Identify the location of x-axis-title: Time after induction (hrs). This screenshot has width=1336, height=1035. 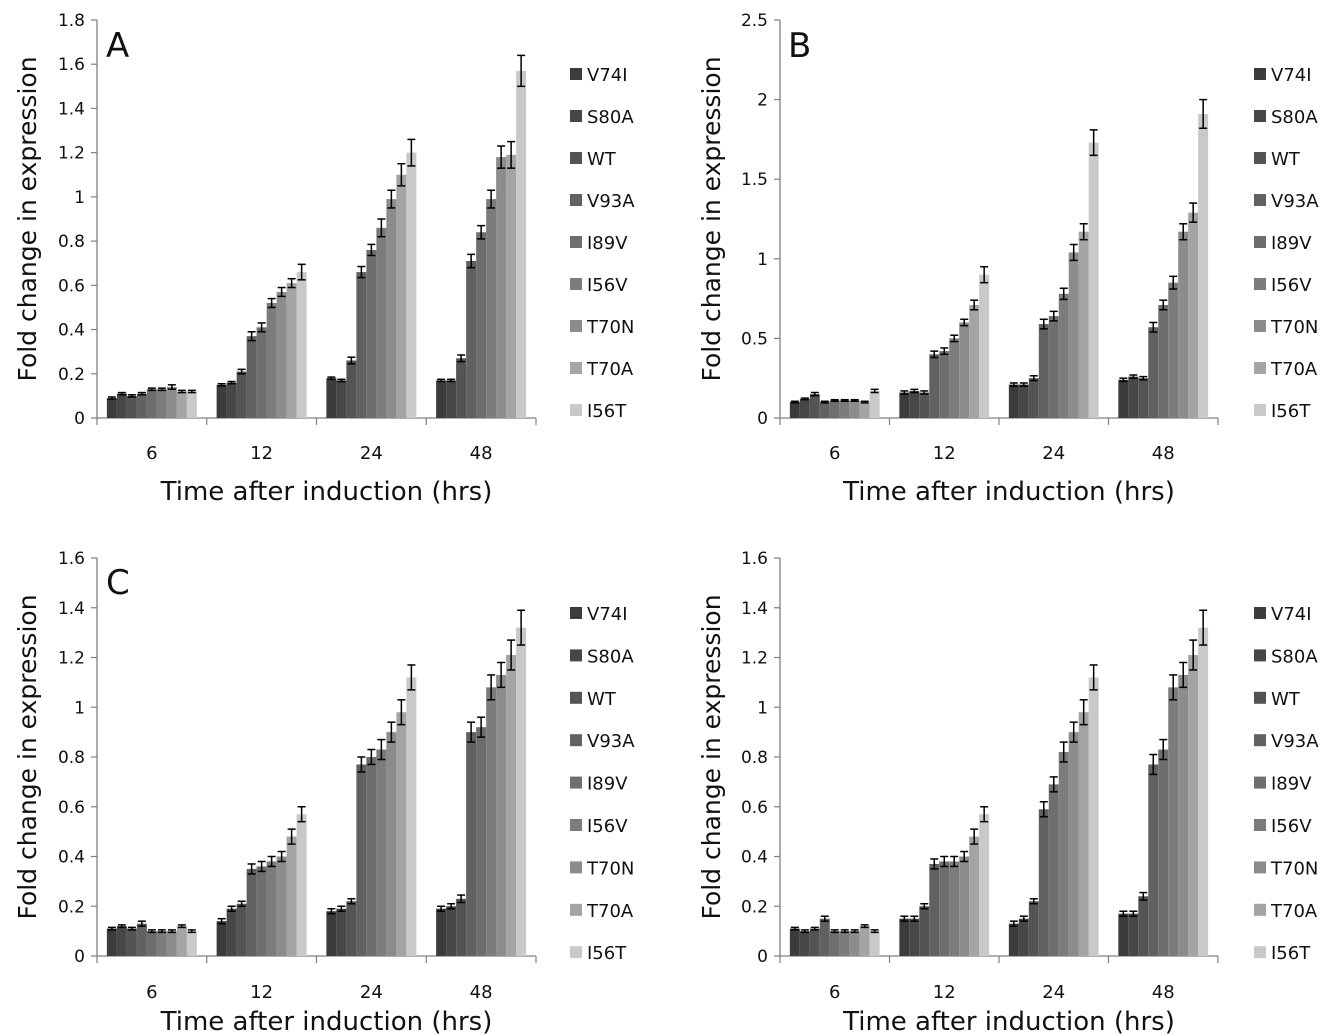
(326, 1021).